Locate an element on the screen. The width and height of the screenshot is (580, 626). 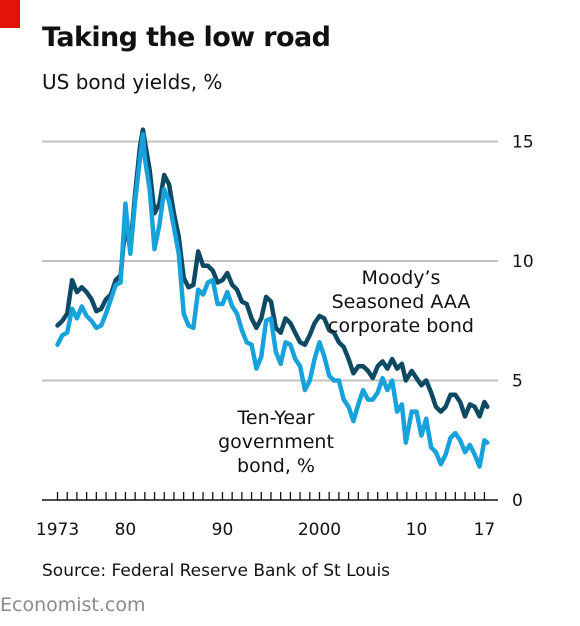
brand-logo: Economist.com is located at coordinates (73, 605).